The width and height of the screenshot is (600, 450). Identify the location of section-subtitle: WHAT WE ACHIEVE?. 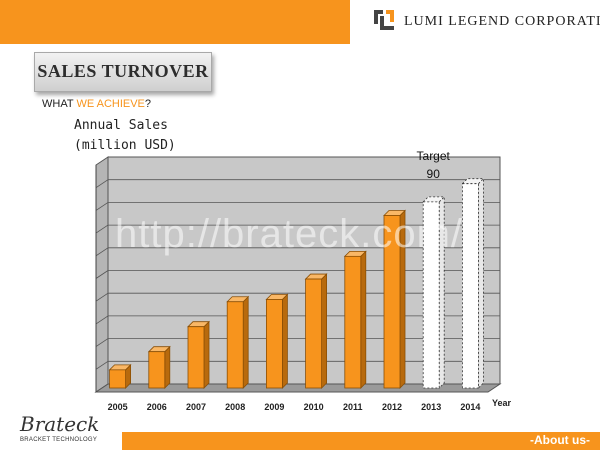
(96, 104).